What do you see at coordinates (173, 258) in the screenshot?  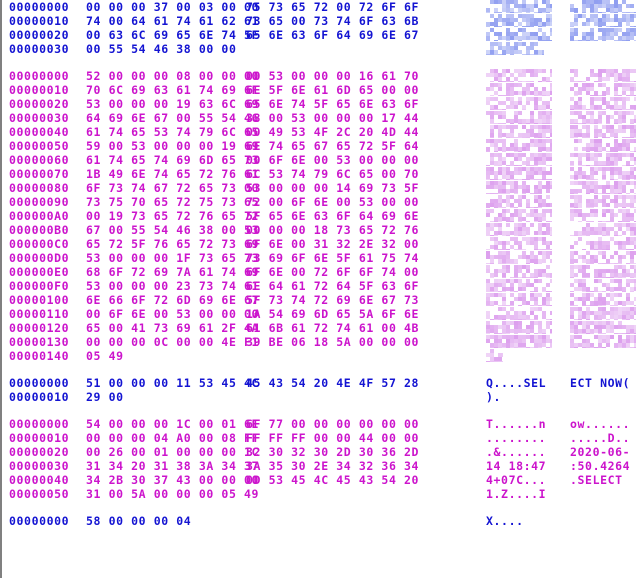 I see `hex-bytes-left: 53 00 00 00 1F 73 65 73` at bounding box center [173, 258].